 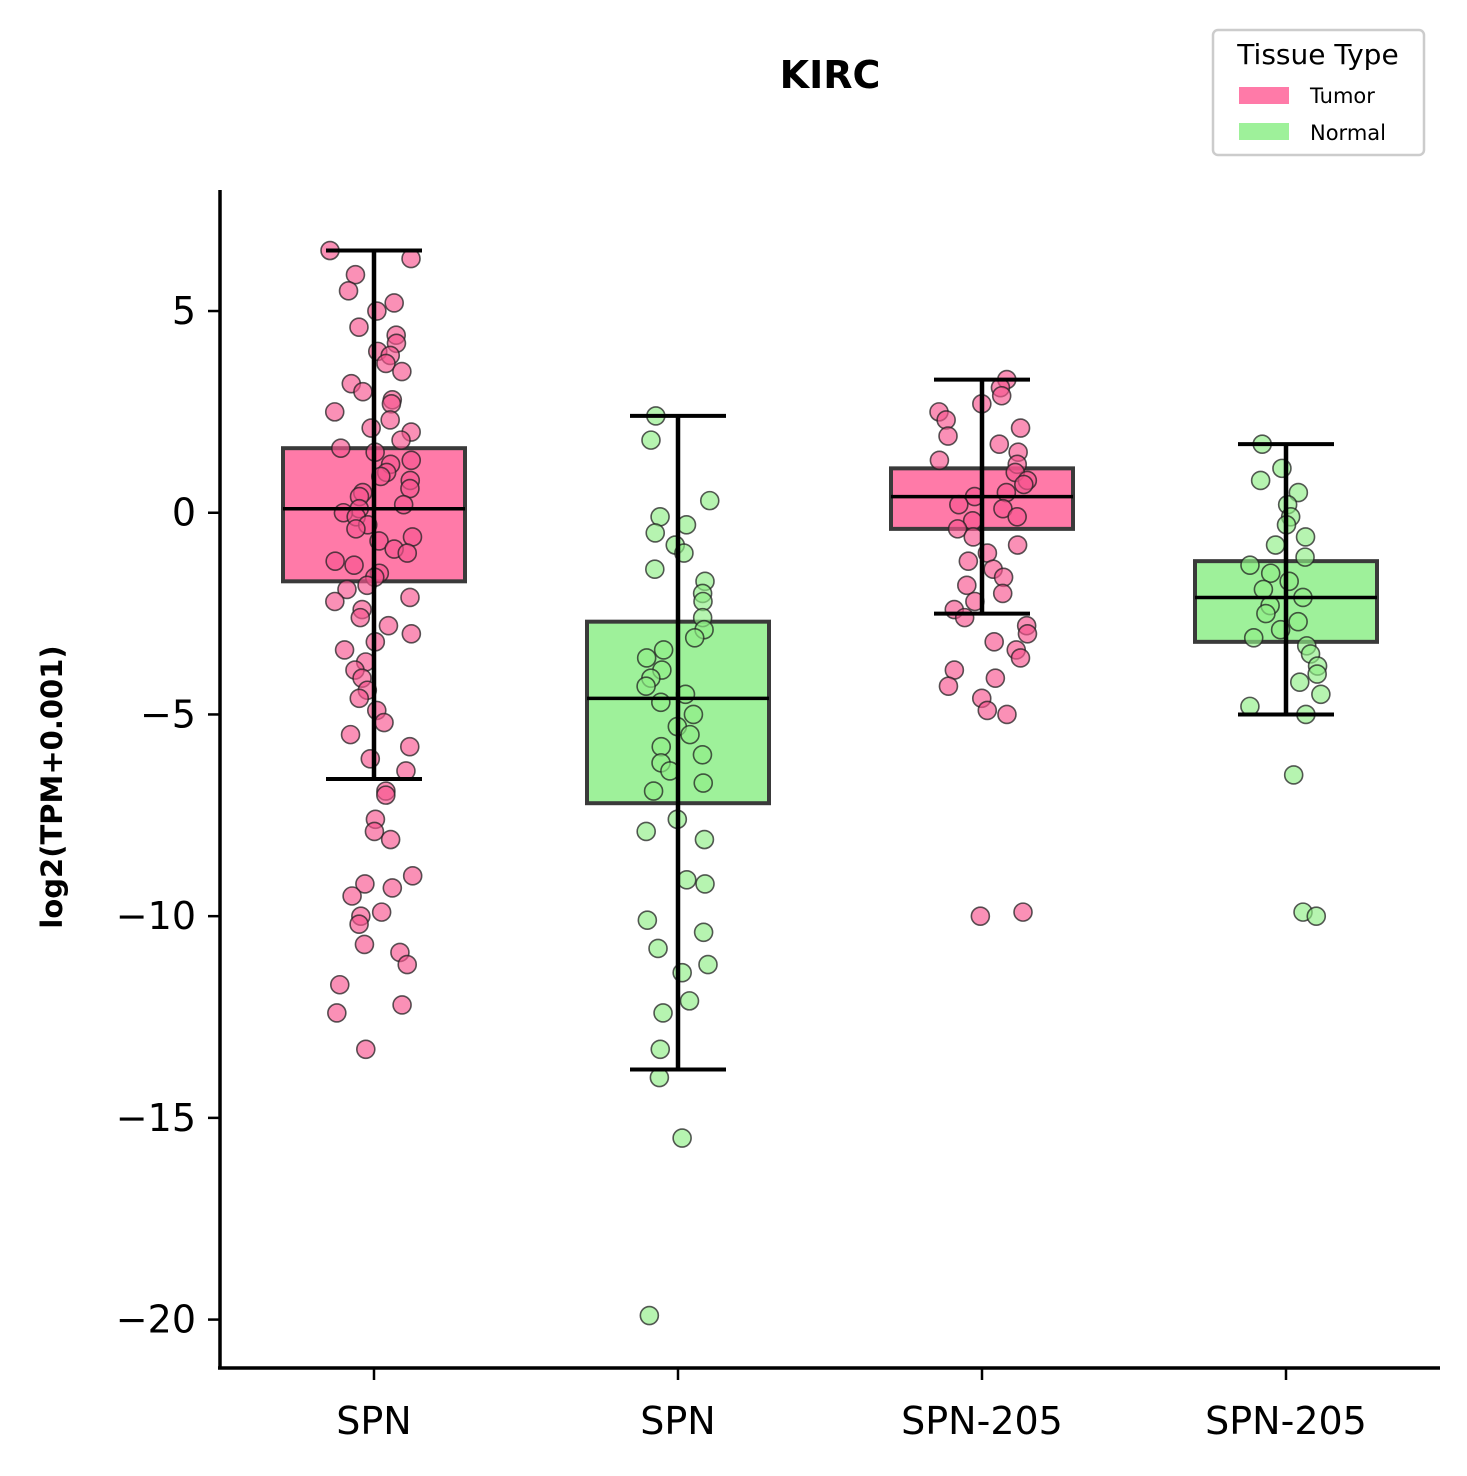 What do you see at coordinates (168, 714) in the screenshot?
I see `y-tick-label: −5` at bounding box center [168, 714].